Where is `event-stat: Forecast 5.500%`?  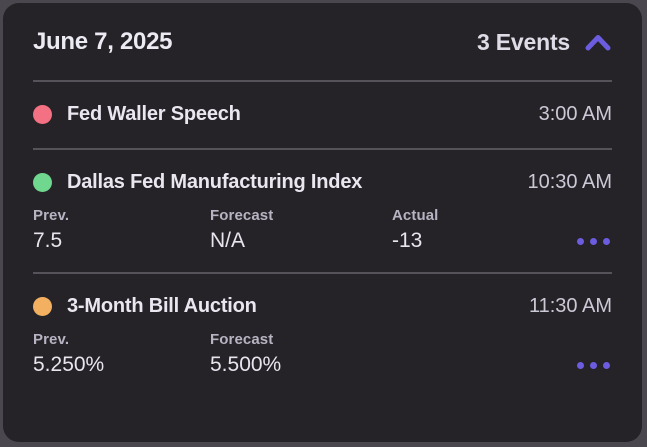
event-stat: Forecast 5.500% is located at coordinates (301, 354).